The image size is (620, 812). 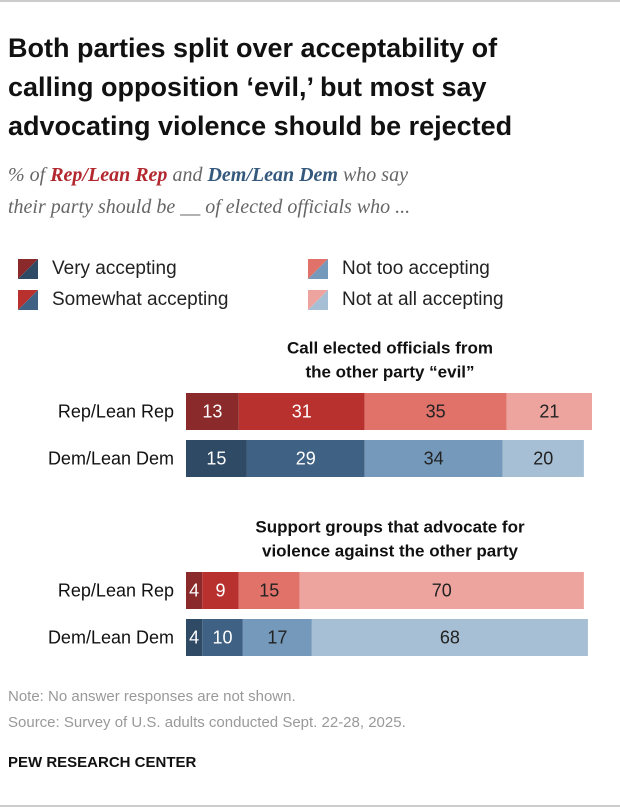 What do you see at coordinates (373, 175) in the screenshot?
I see `subtitle-part: who say` at bounding box center [373, 175].